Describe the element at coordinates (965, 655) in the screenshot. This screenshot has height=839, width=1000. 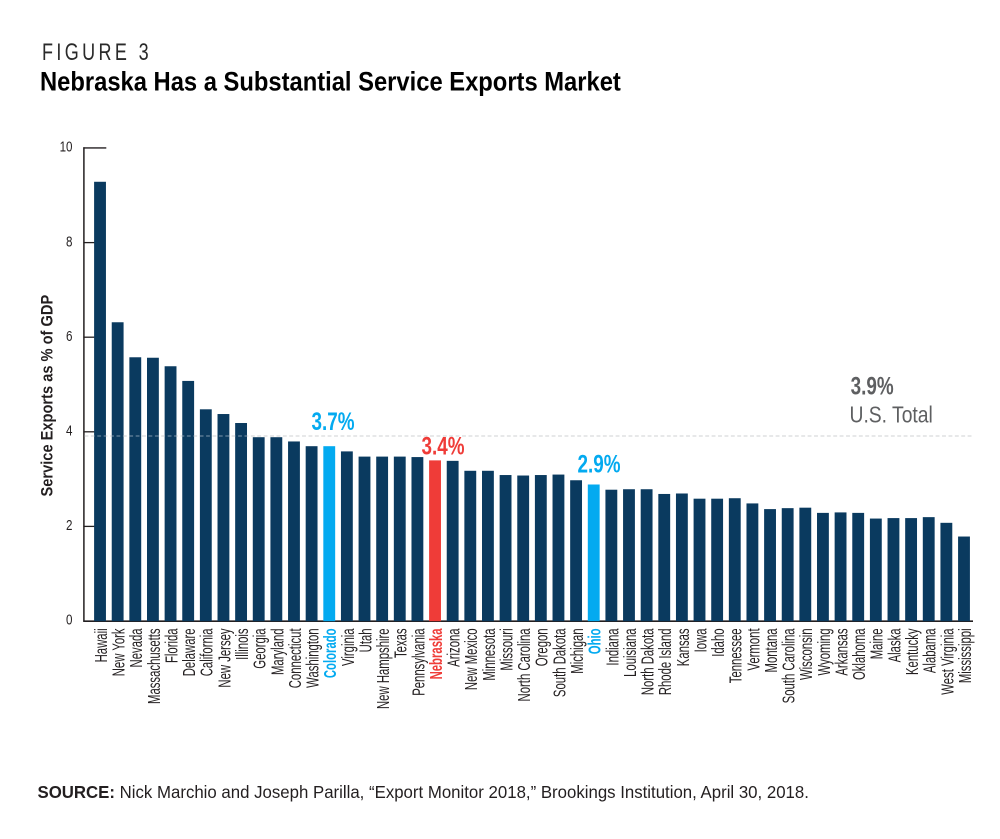
I see `svg-text: Mississippi` at that location.